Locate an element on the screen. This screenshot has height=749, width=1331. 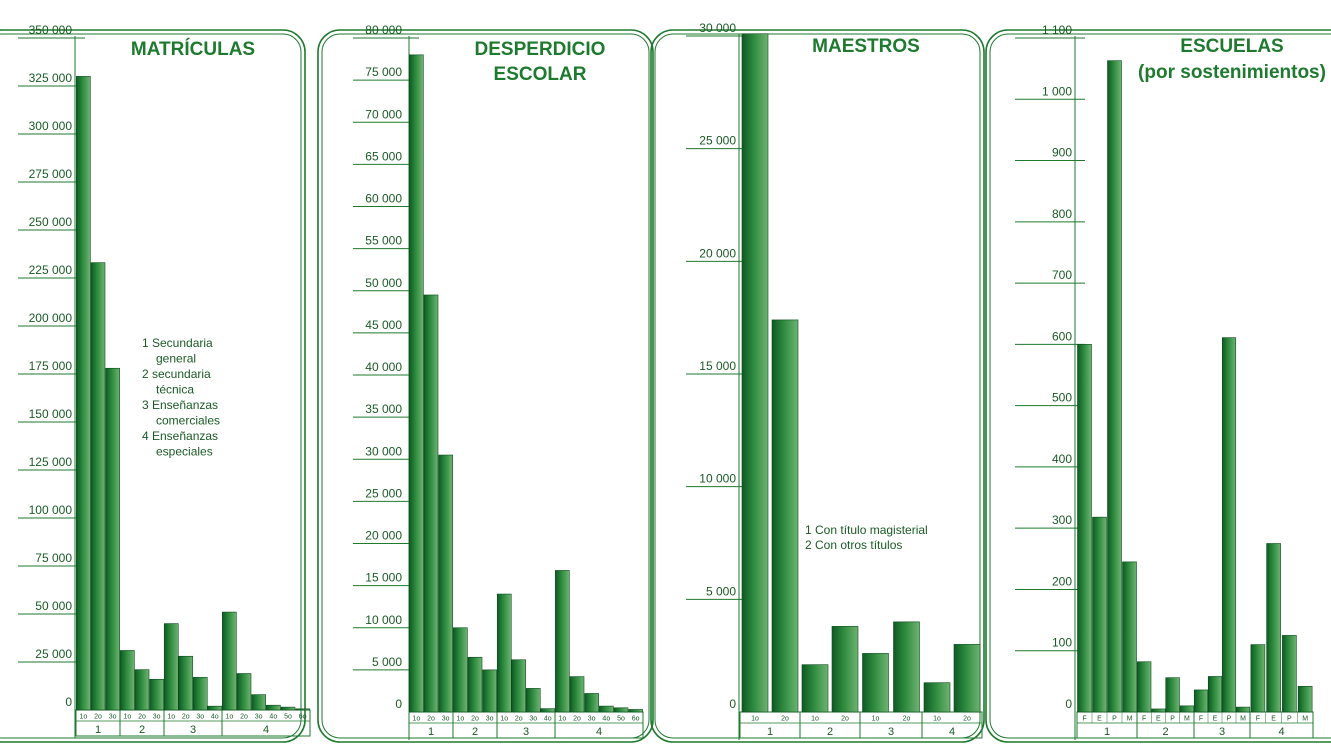
legend-entry: 1 Secundaria is located at coordinates (177, 343).